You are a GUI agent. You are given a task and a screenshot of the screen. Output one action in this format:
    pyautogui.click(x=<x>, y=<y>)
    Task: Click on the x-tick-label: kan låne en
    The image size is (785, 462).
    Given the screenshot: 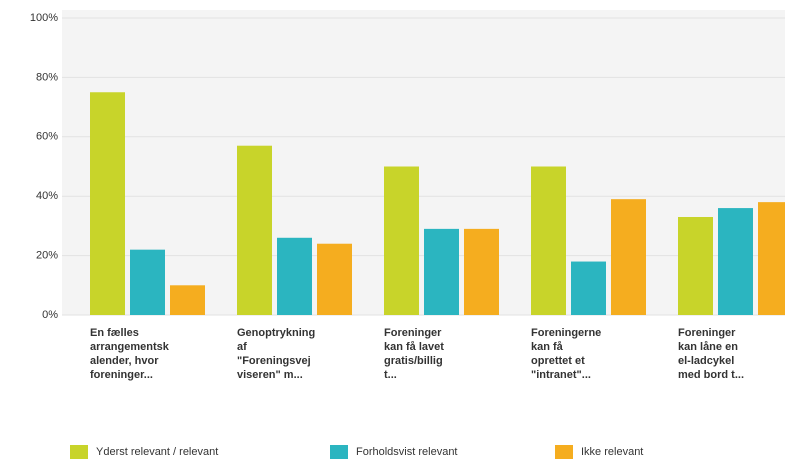 What is the action you would take?
    pyautogui.click(x=708, y=347)
    